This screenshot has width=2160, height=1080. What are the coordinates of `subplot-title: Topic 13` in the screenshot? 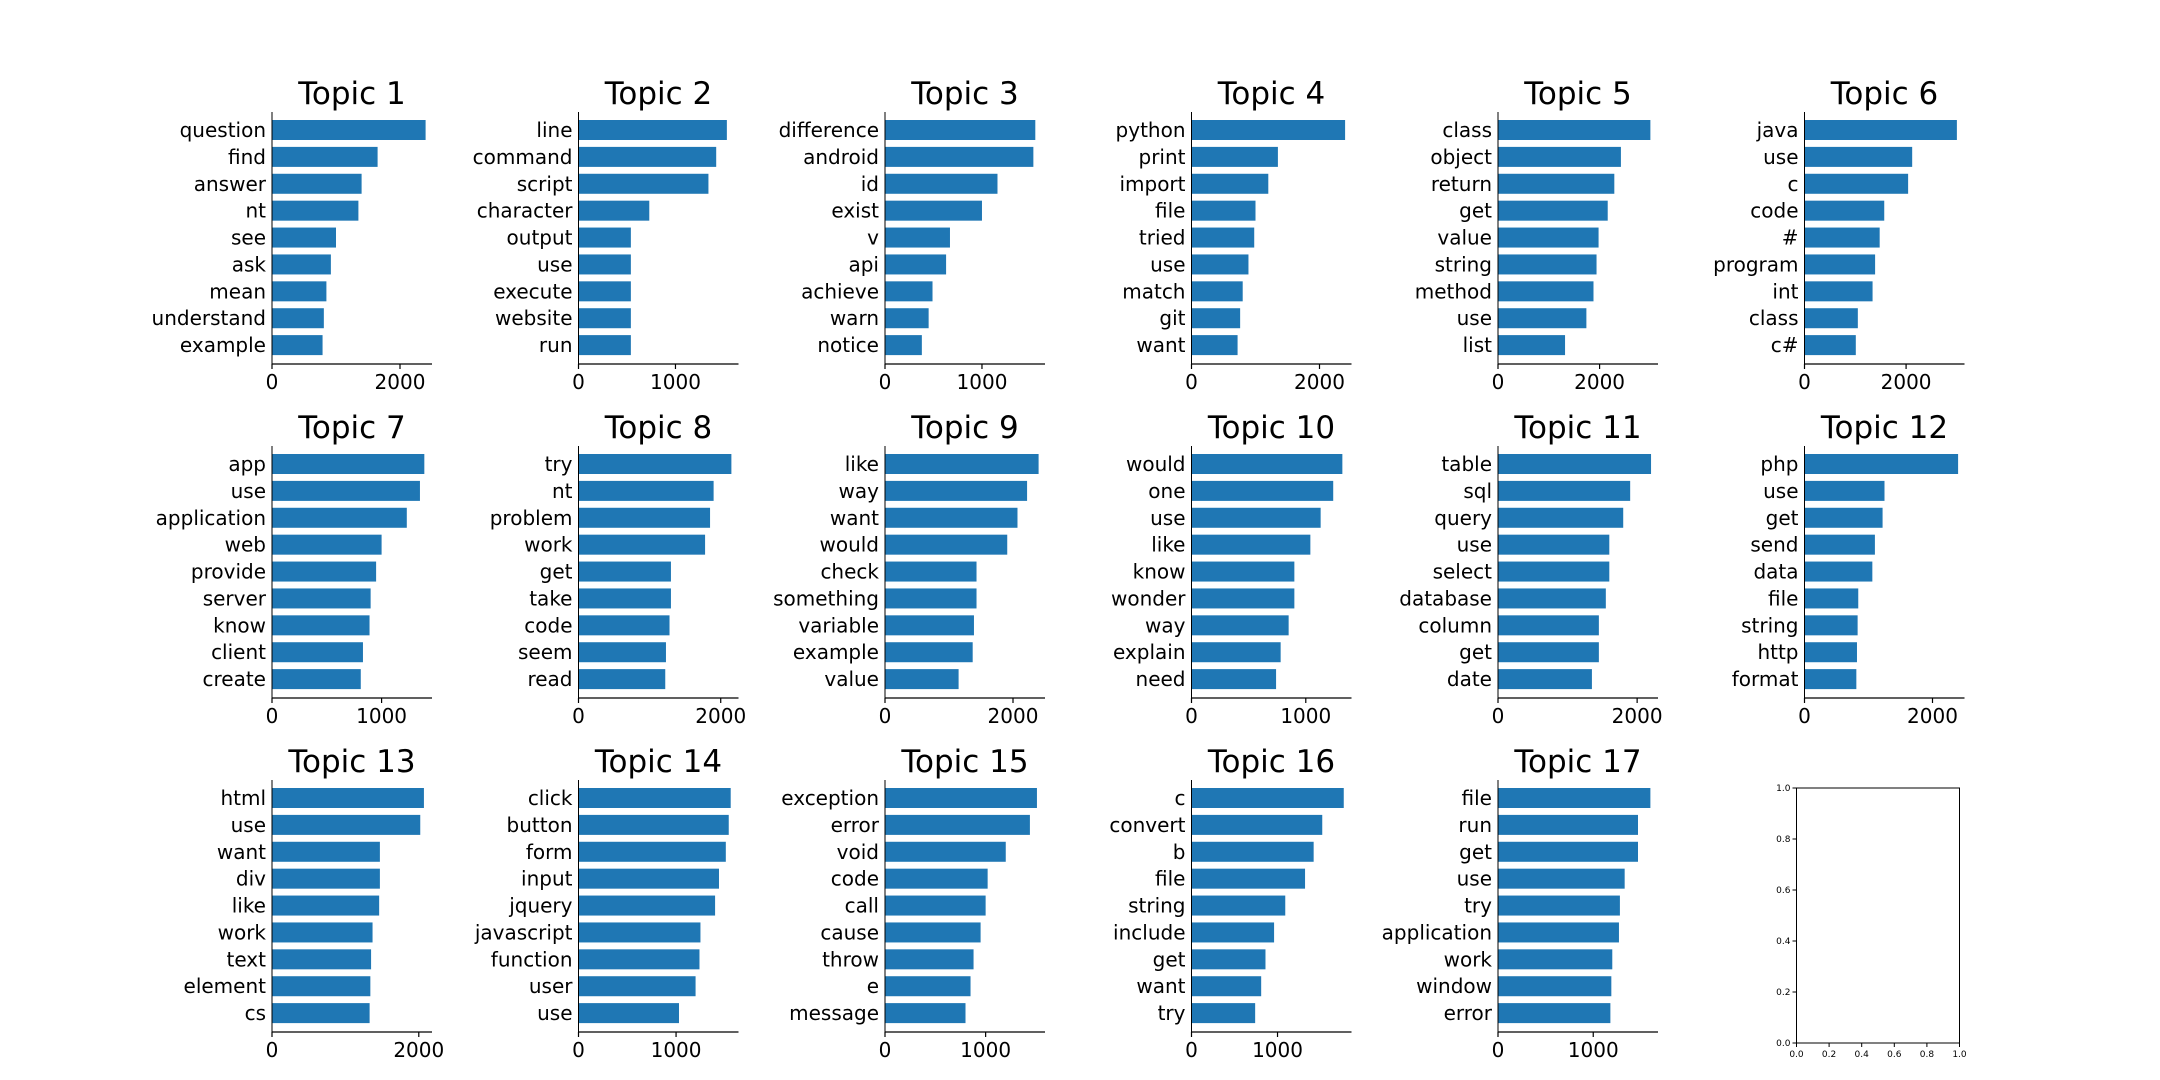 It's located at (351, 762).